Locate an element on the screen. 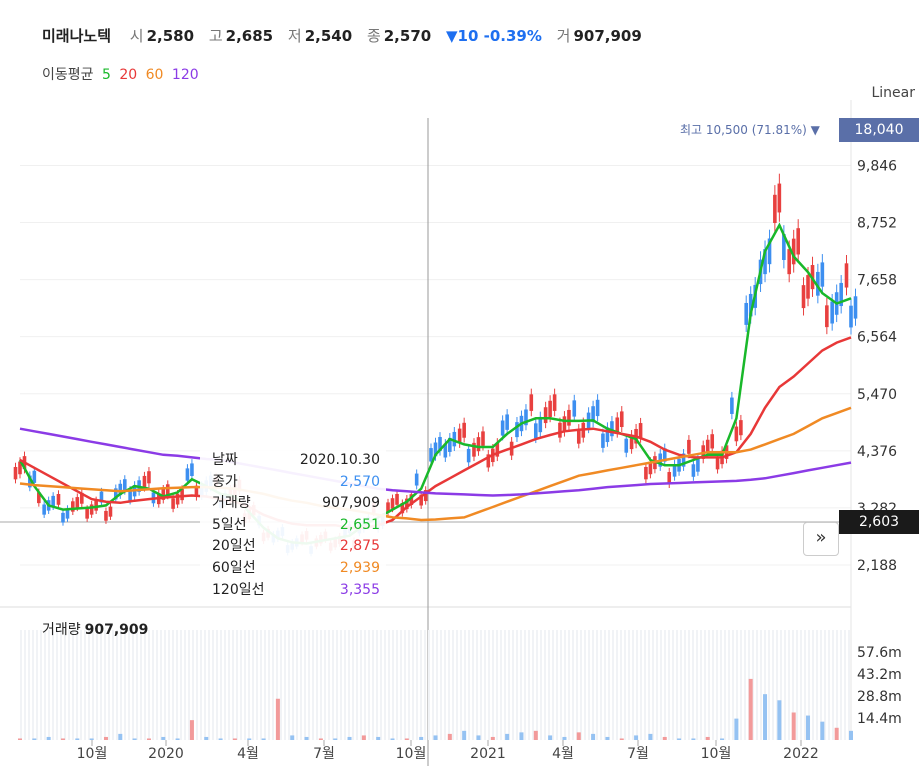  moving-average-legend: 이동평균 5 20 60 120 is located at coordinates (122, 74).